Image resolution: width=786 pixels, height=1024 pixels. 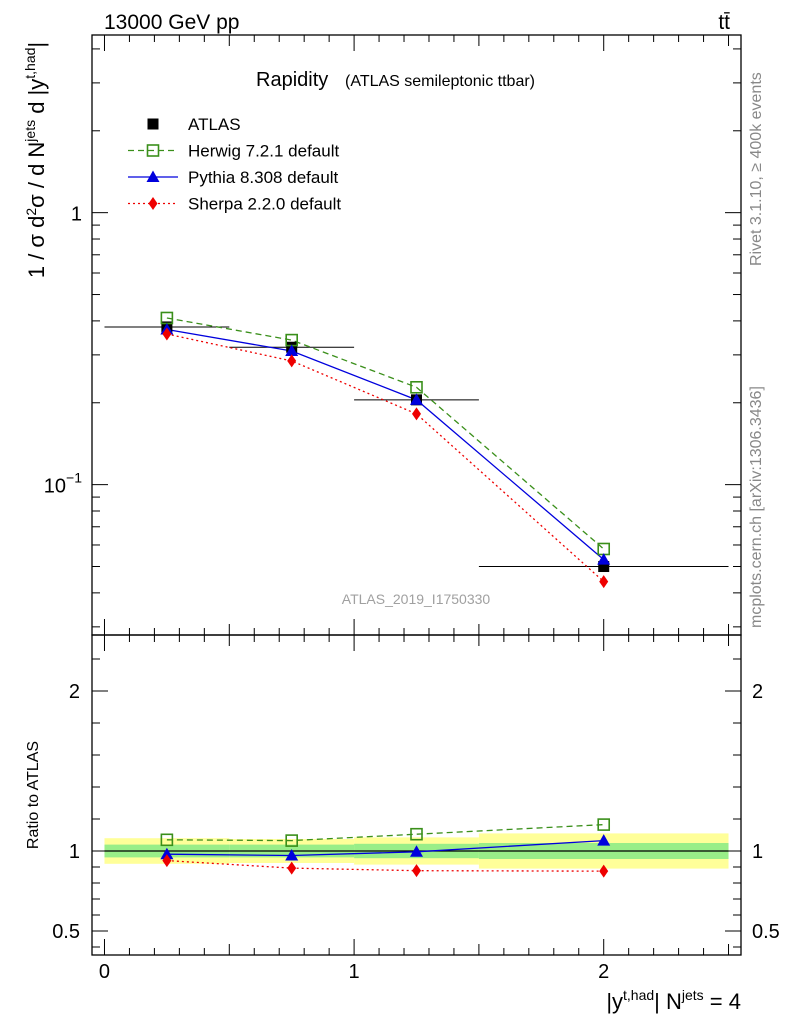 I want to click on ratio-y-tick-label: 2, so click(x=74, y=692).